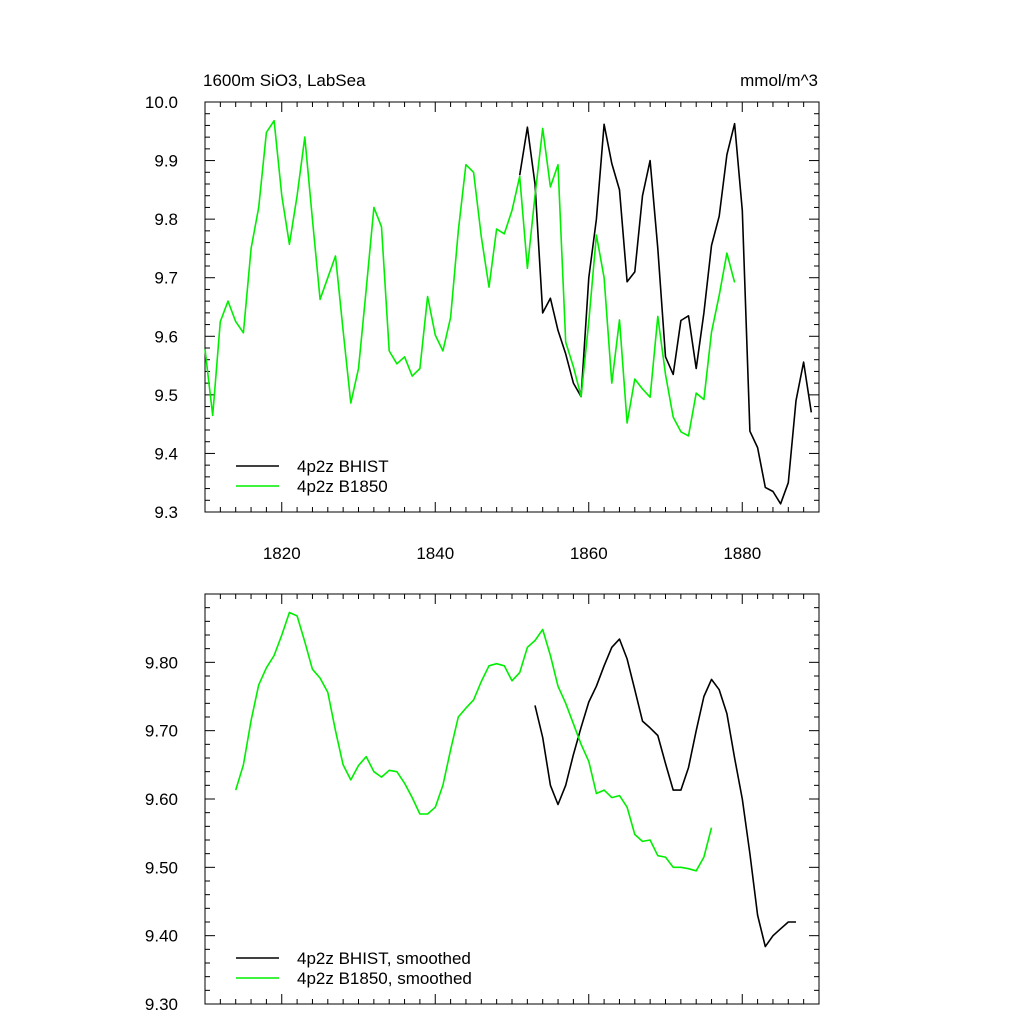  What do you see at coordinates (161, 102) in the screenshot?
I see `y-tick-label: 10.0` at bounding box center [161, 102].